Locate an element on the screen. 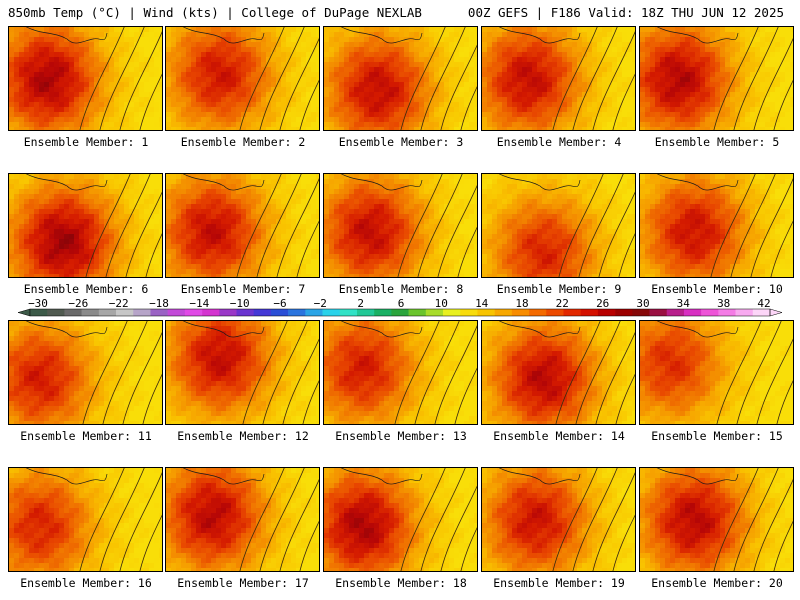 The height and width of the screenshot is (600, 800). ensemble-member-label: Ensemble Member: 8 is located at coordinates (401, 289).